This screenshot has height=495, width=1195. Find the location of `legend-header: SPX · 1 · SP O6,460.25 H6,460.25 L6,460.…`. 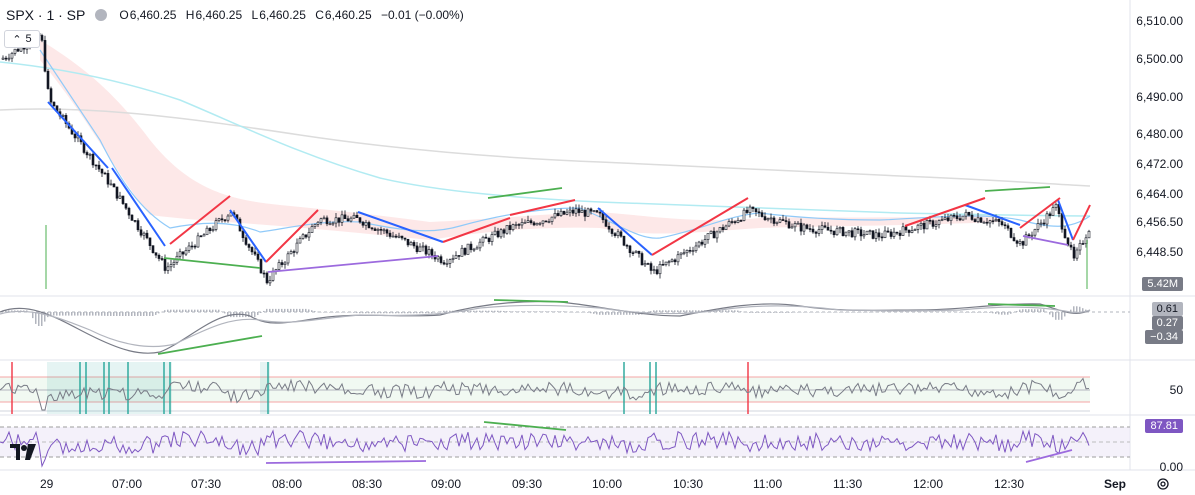

legend-header: SPX · 1 · SP O6,460.25 H6,460.25 L6,460.… is located at coordinates (238, 15).